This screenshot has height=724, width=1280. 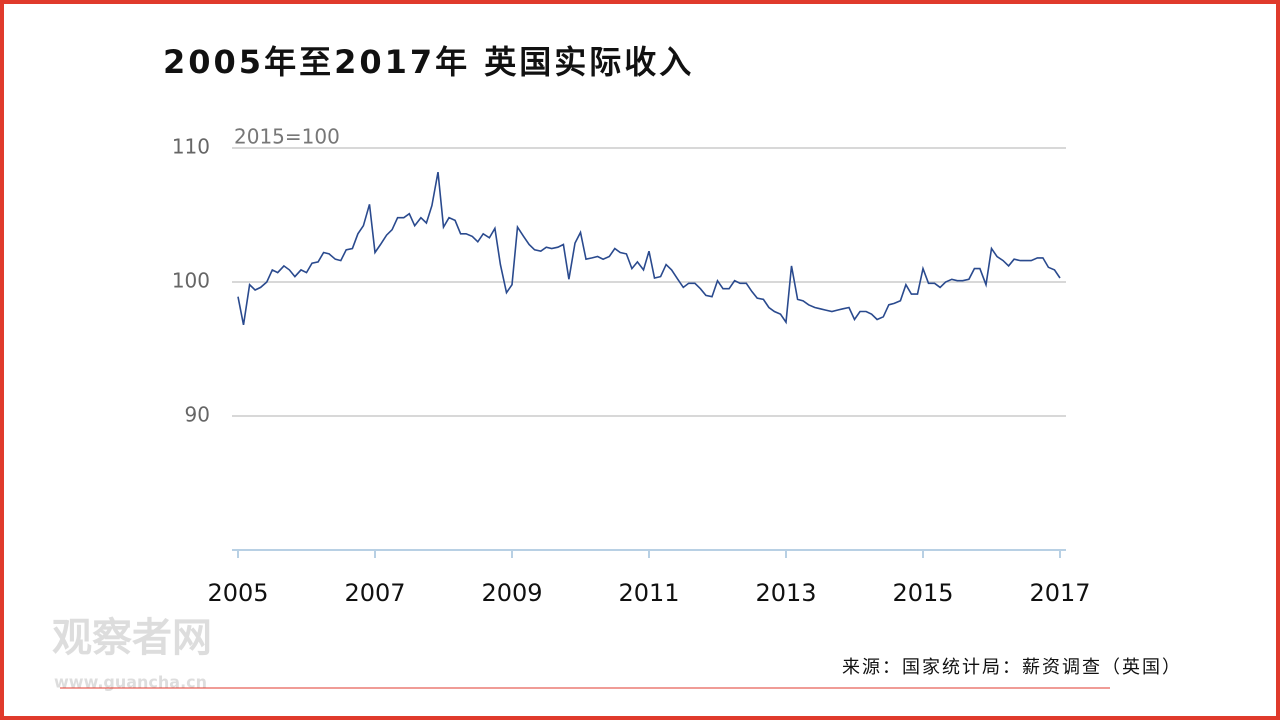 I want to click on x-tick-label: 2009, so click(x=511, y=593).